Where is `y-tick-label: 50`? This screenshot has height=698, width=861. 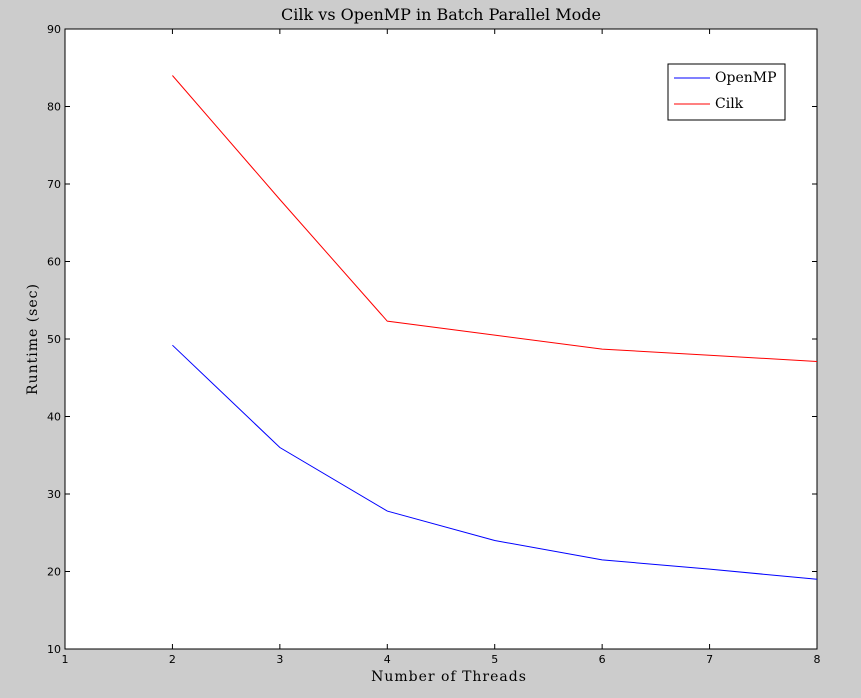 y-tick-label: 50 is located at coordinates (54, 339).